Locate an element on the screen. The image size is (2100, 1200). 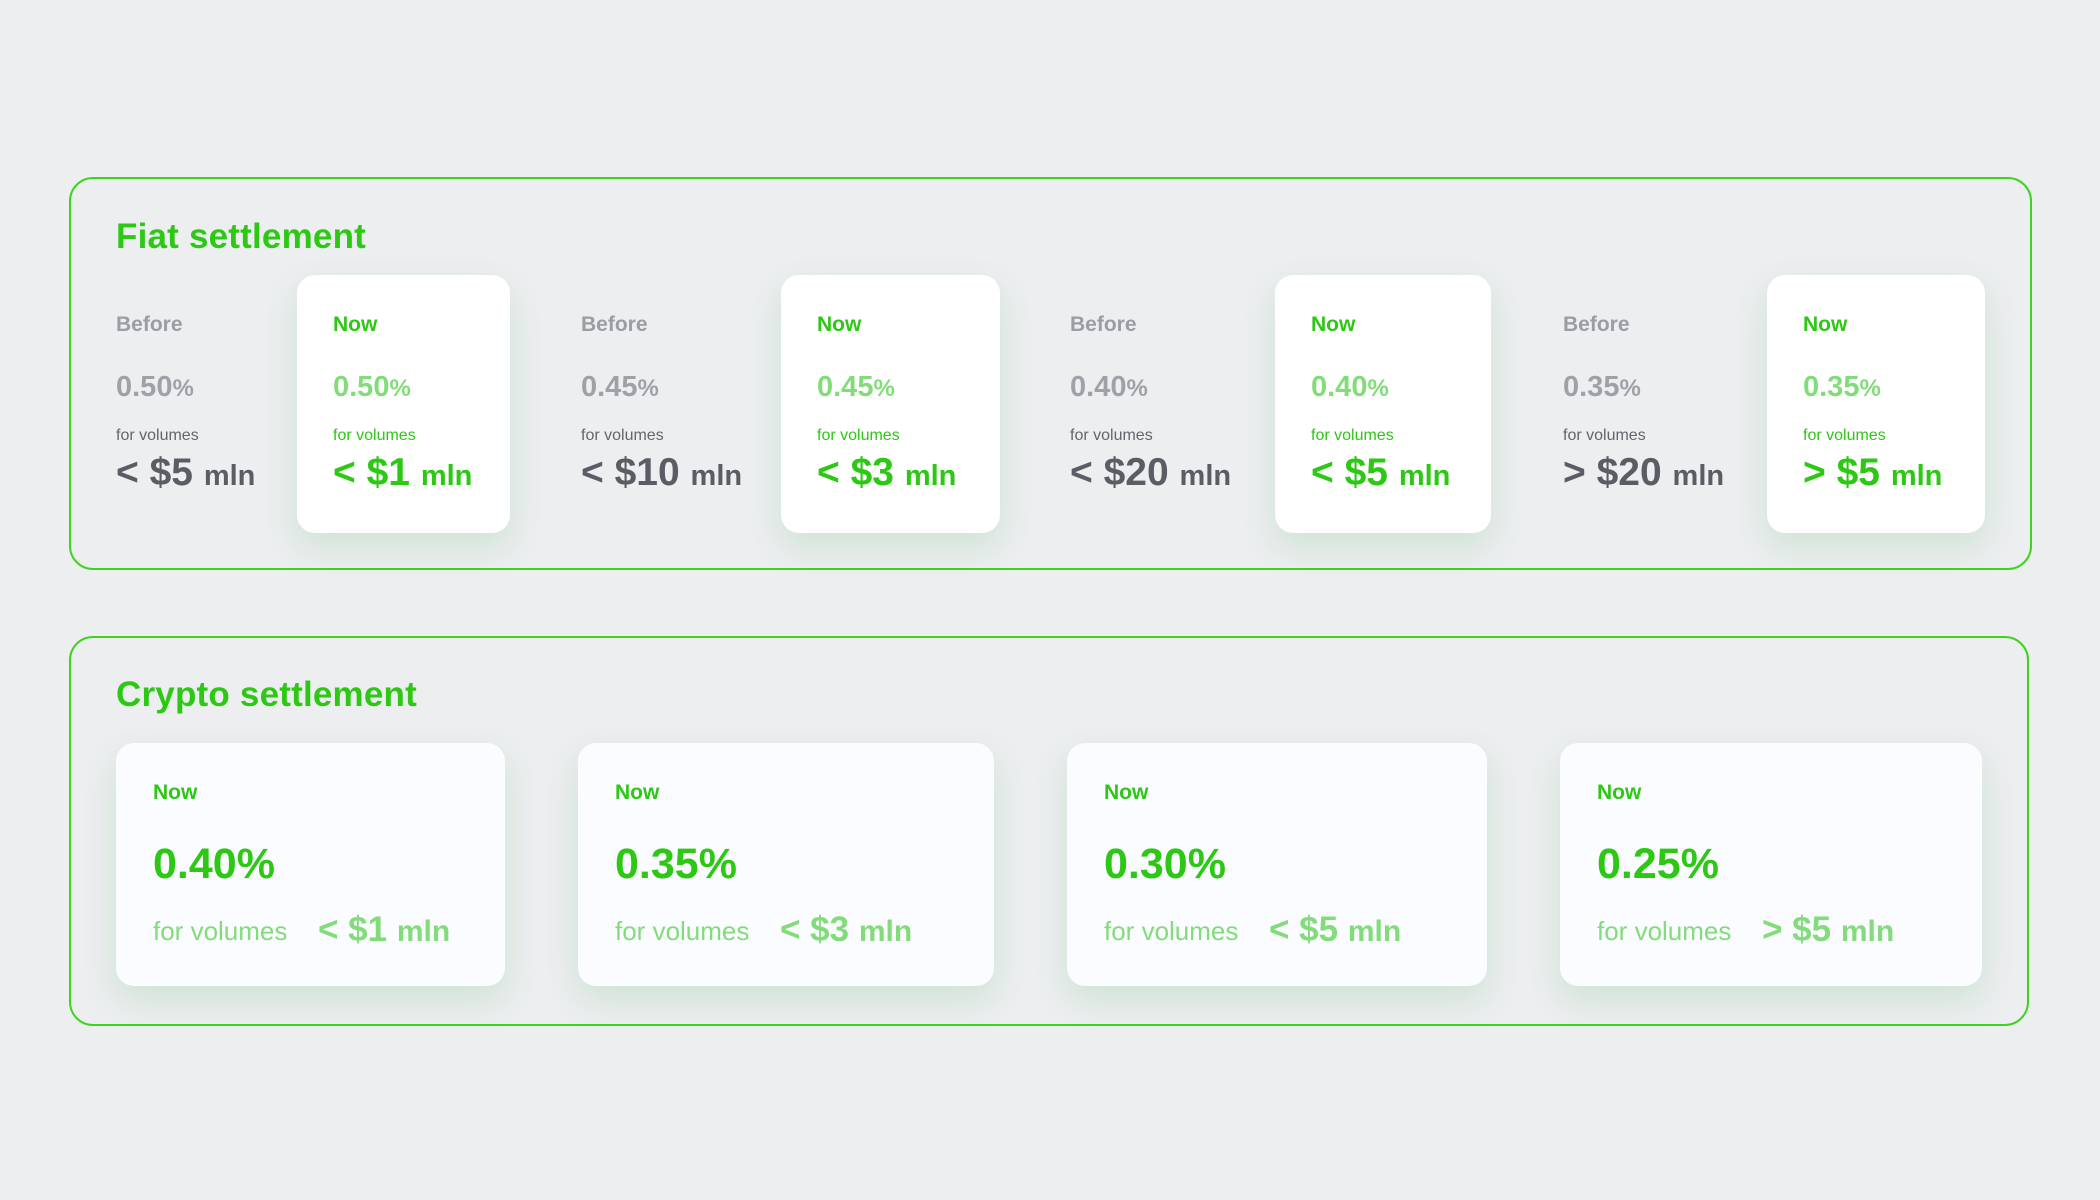
crypto-settlement-title: Crypto settlement is located at coordinates (266, 694).